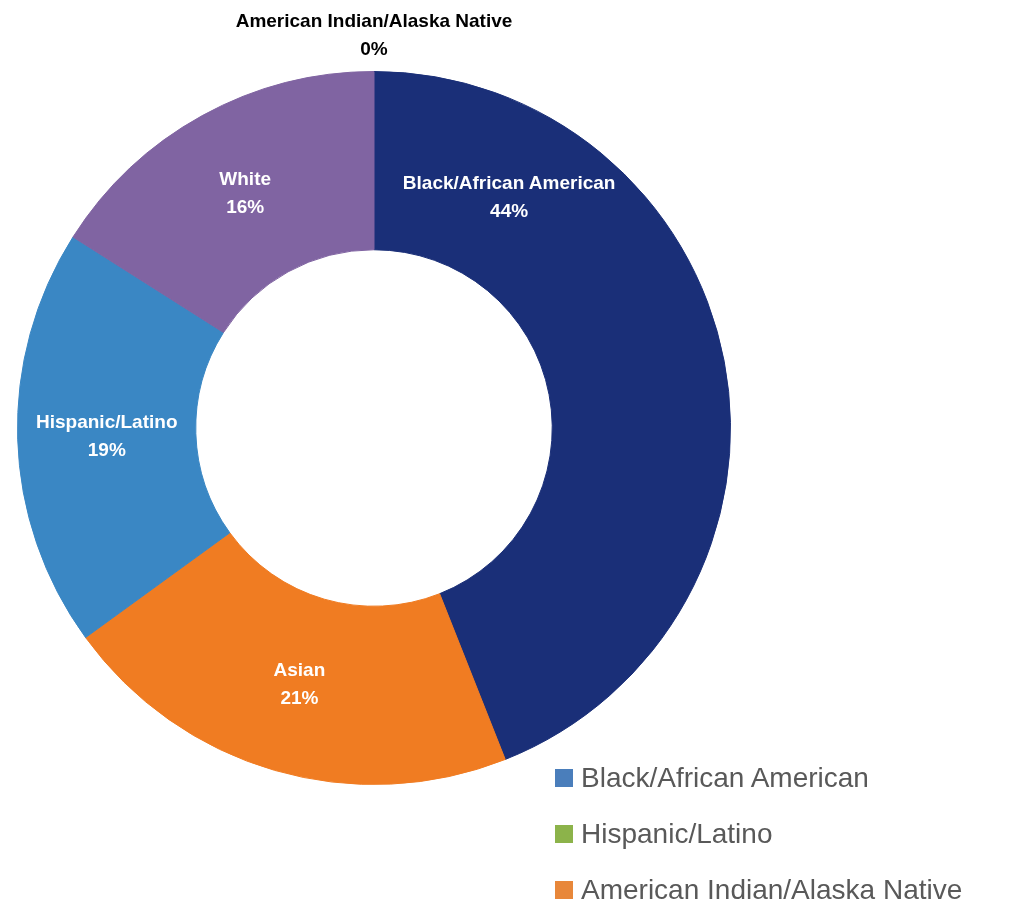 This screenshot has width=1011, height=912. What do you see at coordinates (299, 669) in the screenshot?
I see `slice-label: Asian` at bounding box center [299, 669].